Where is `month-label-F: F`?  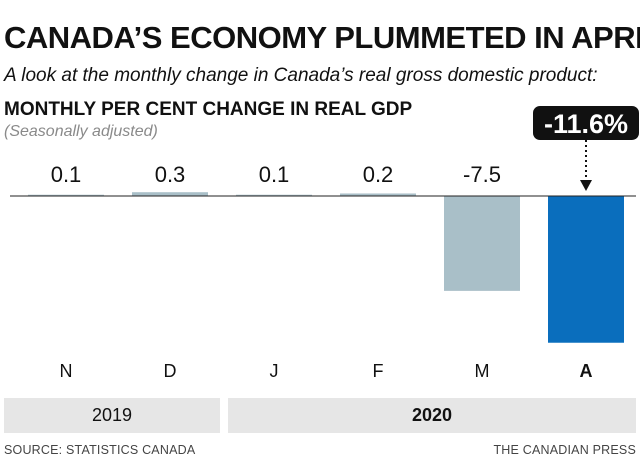
month-label-F: F is located at coordinates (378, 371).